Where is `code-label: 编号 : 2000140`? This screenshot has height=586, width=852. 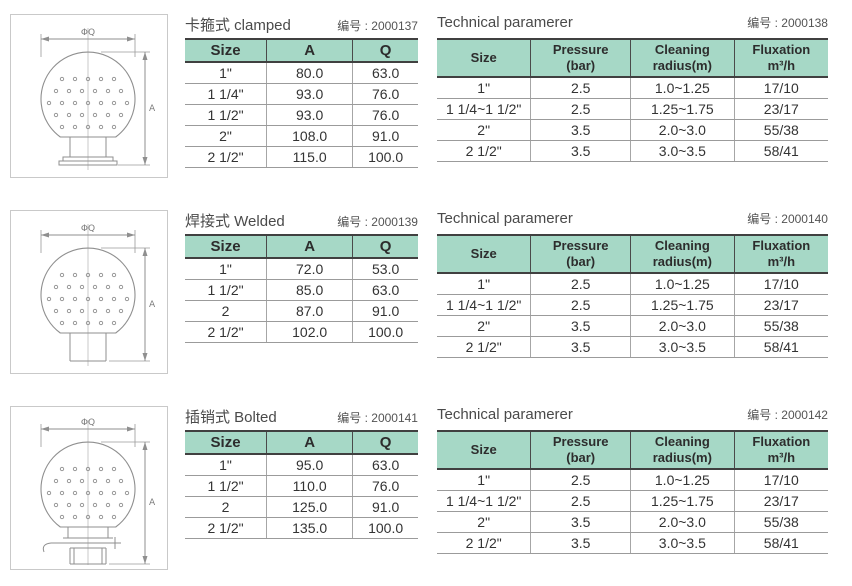 code-label: 编号 : 2000140 is located at coordinates (787, 219).